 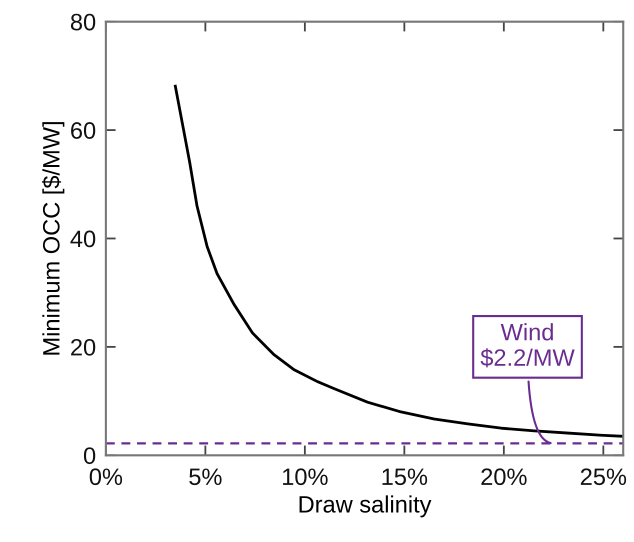 What do you see at coordinates (53, 238) in the screenshot?
I see `y-axis-title: Minimum OCC [$/MW]` at bounding box center [53, 238].